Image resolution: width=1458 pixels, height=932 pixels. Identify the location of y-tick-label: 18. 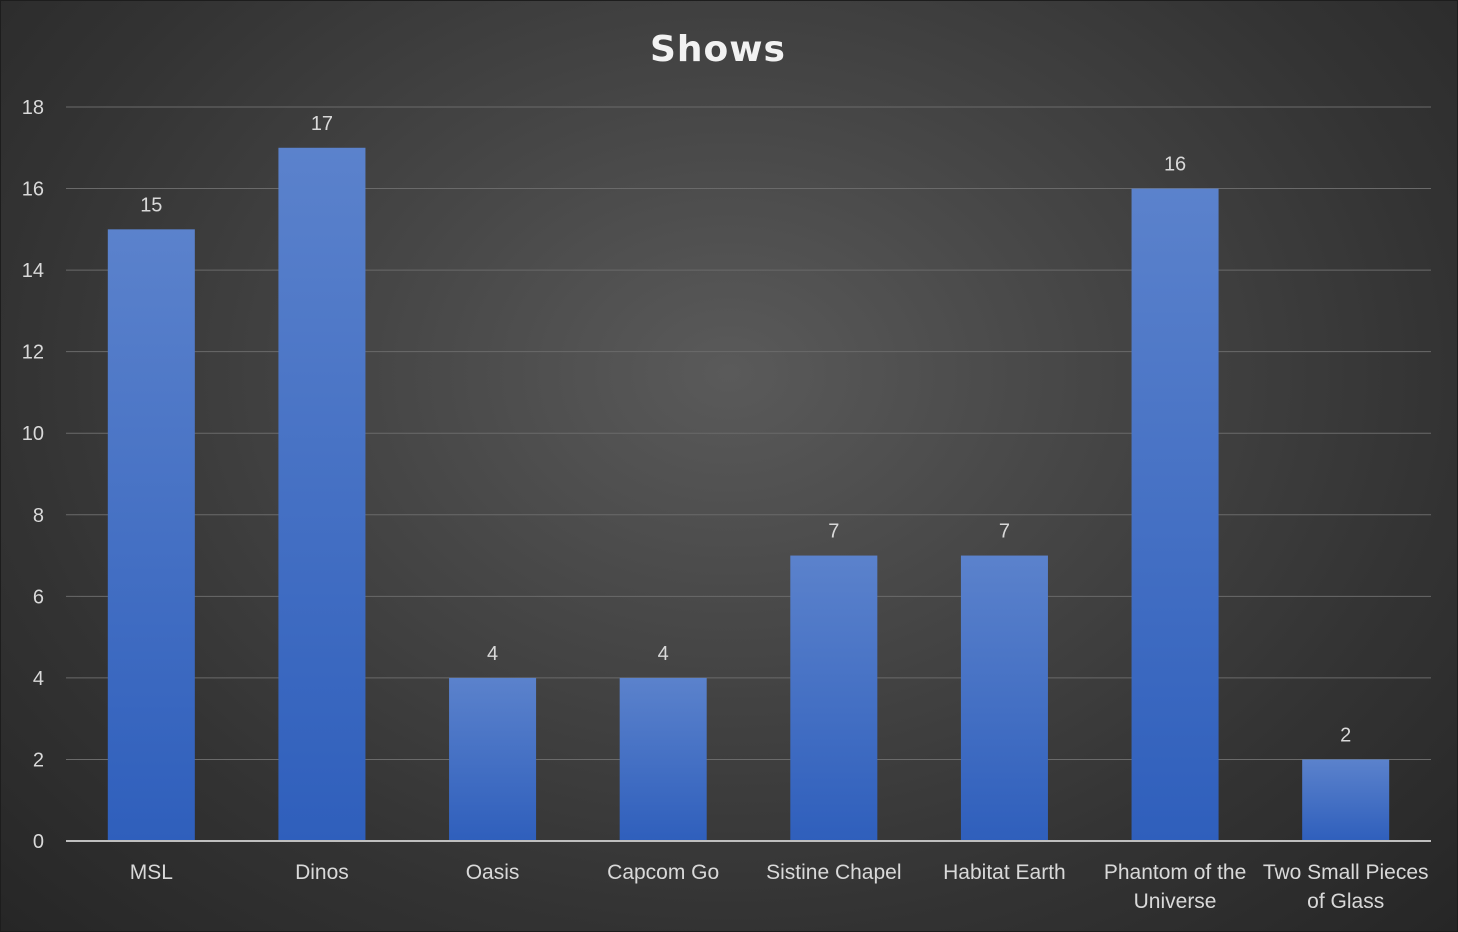
(33, 108).